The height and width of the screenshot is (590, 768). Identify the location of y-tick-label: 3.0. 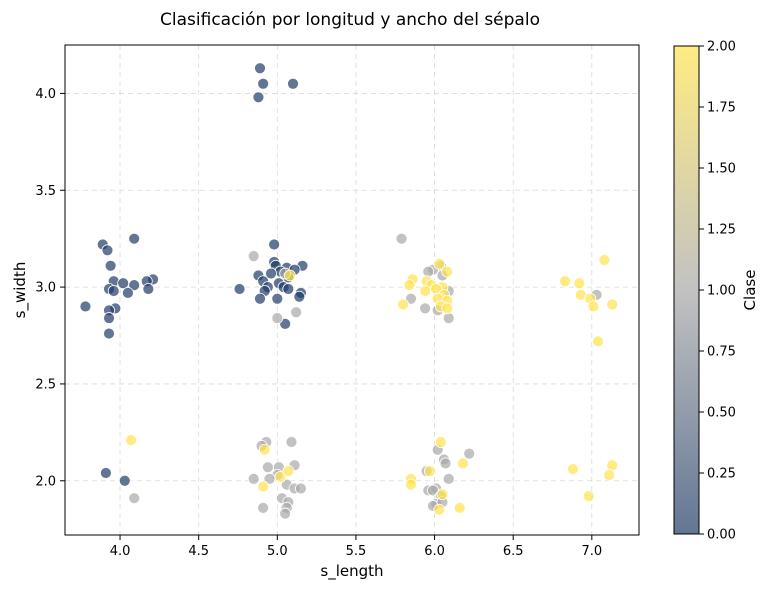
(45, 288).